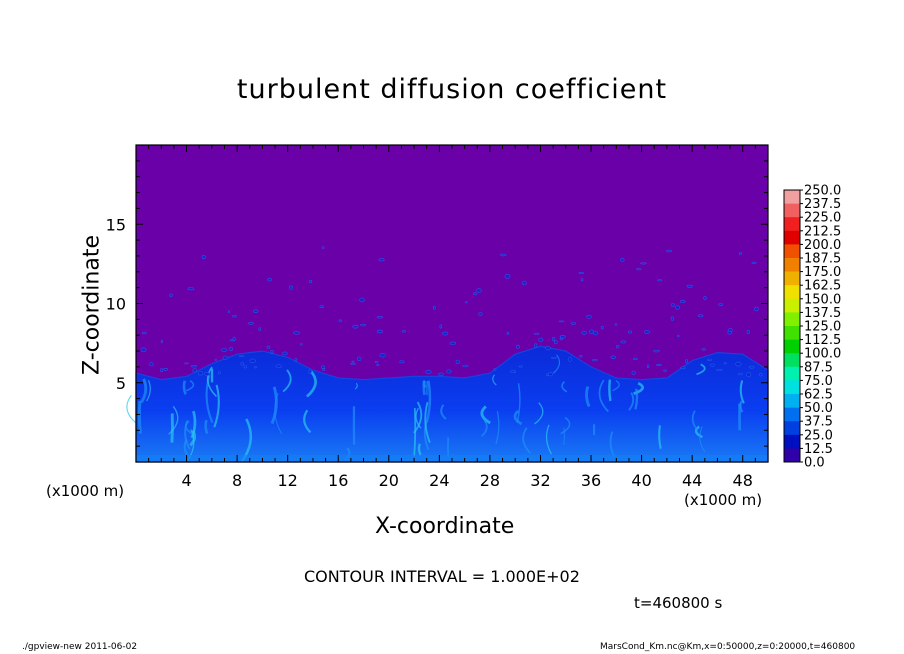  I want to click on colorbar-label: 12.5, so click(818, 449).